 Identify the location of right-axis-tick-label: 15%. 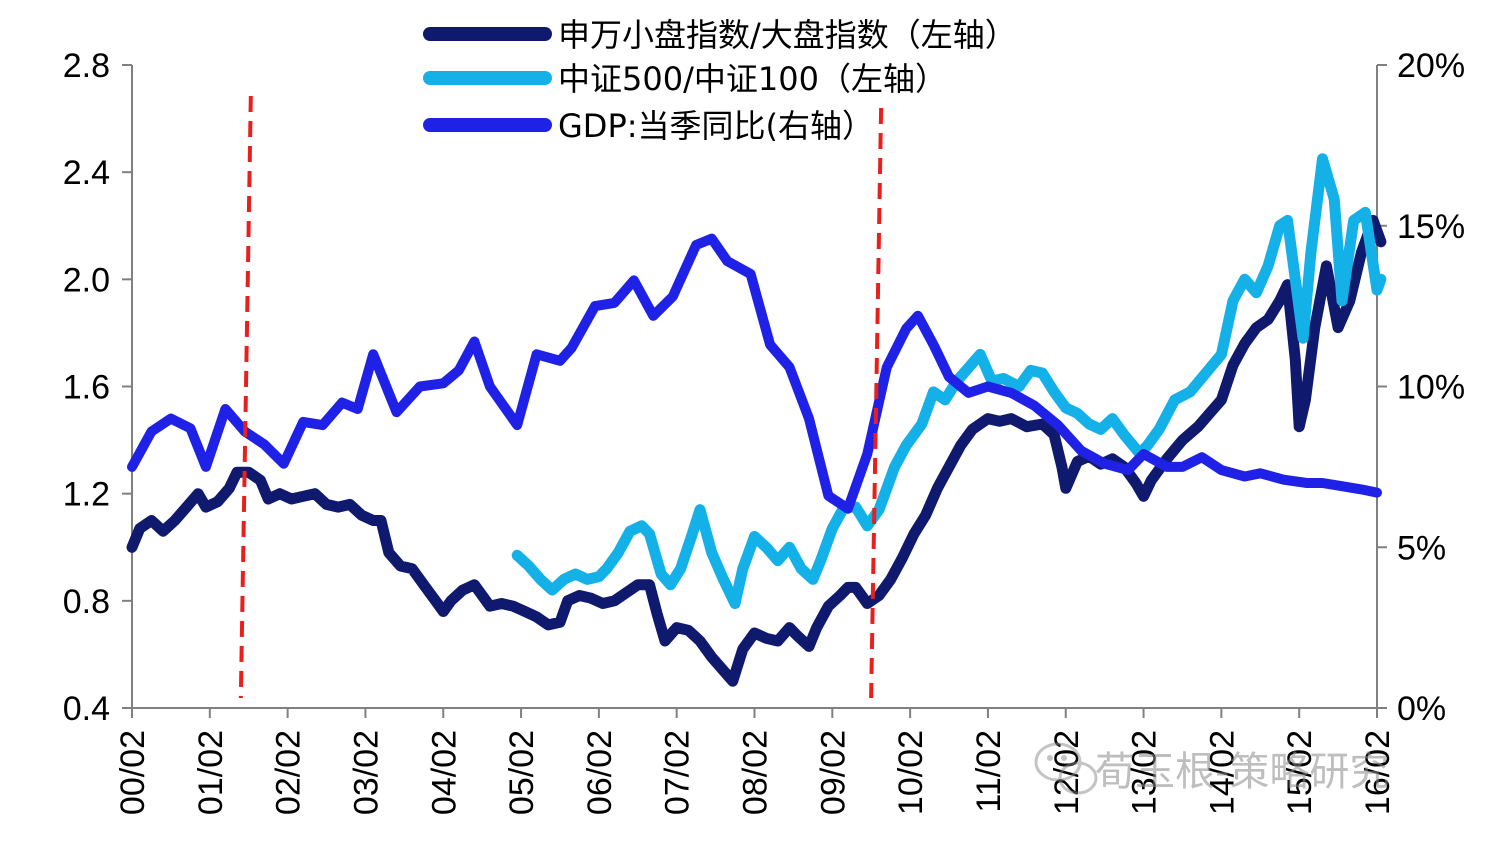
(1431, 227).